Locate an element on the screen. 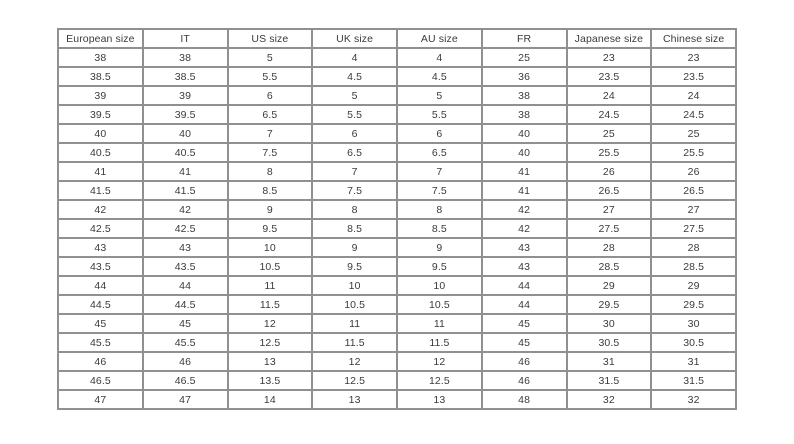  table-cell: 38.5 is located at coordinates (100, 76).